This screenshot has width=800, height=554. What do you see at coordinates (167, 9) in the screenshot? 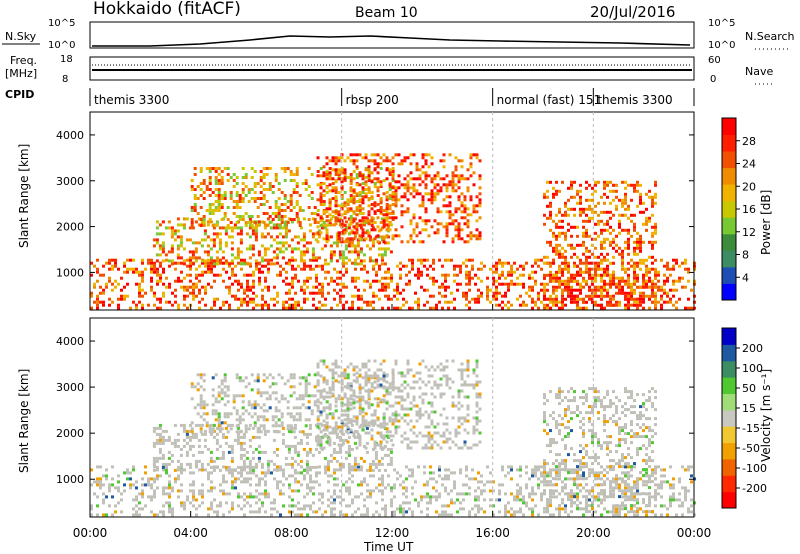
I see `site-title: Hokkaido (fitACF)` at bounding box center [167, 9].